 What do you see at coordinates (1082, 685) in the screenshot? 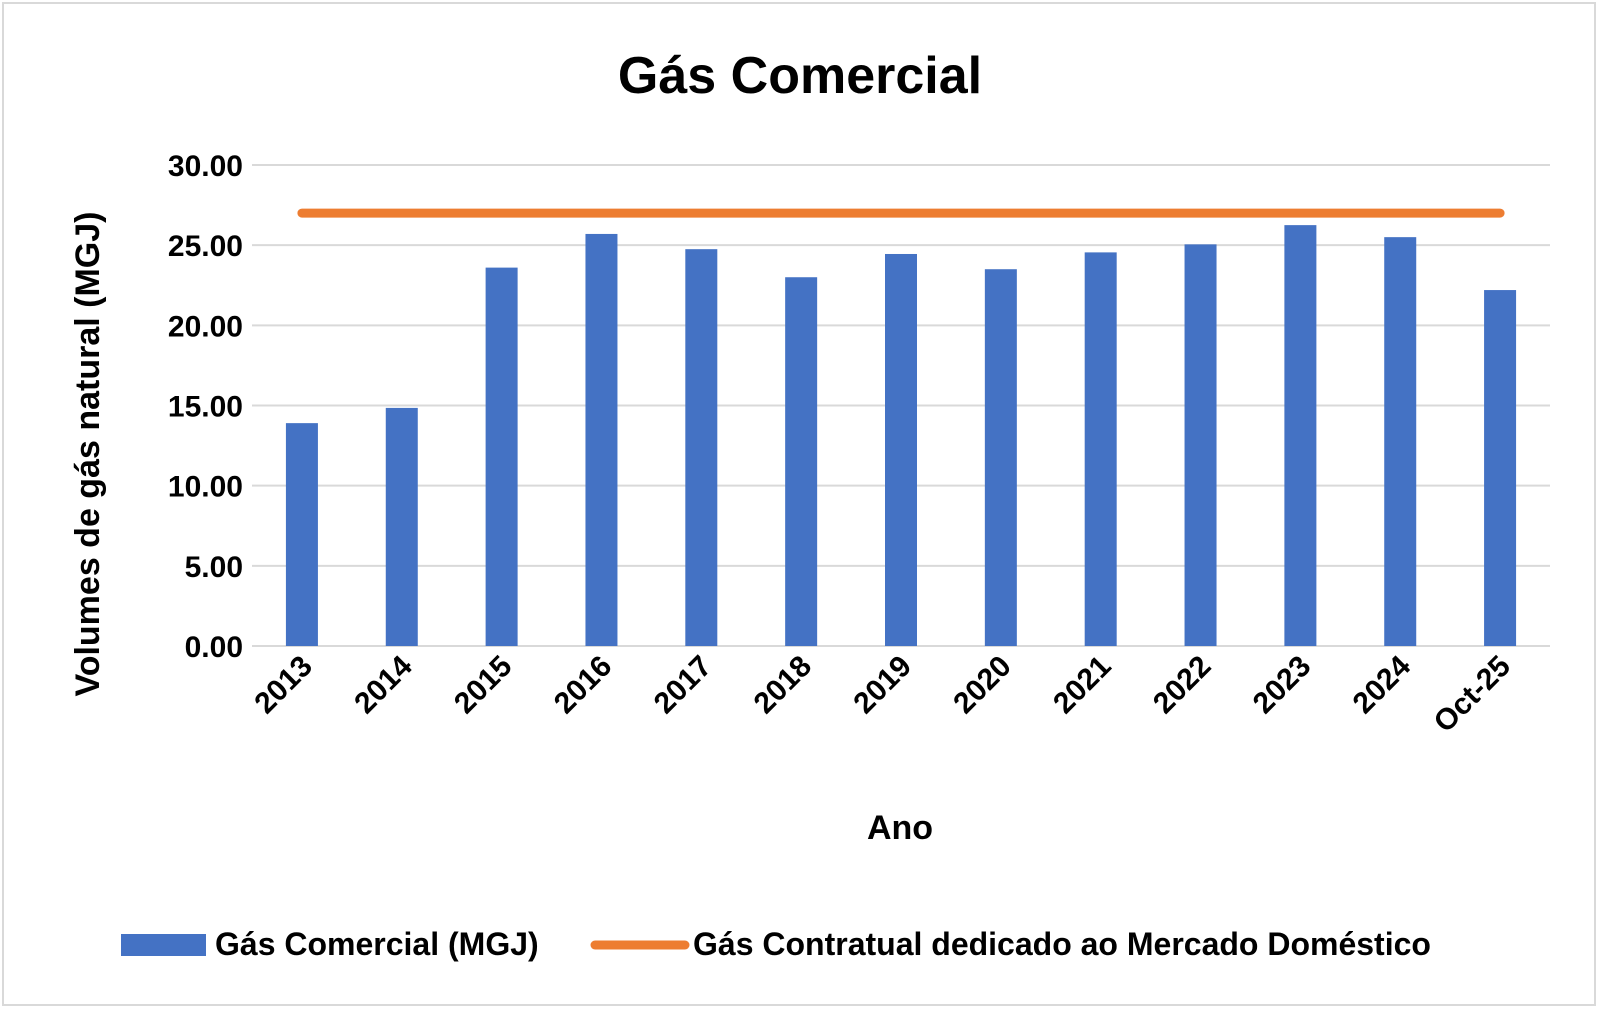
I see `x-tick-label: 2021` at bounding box center [1082, 685].